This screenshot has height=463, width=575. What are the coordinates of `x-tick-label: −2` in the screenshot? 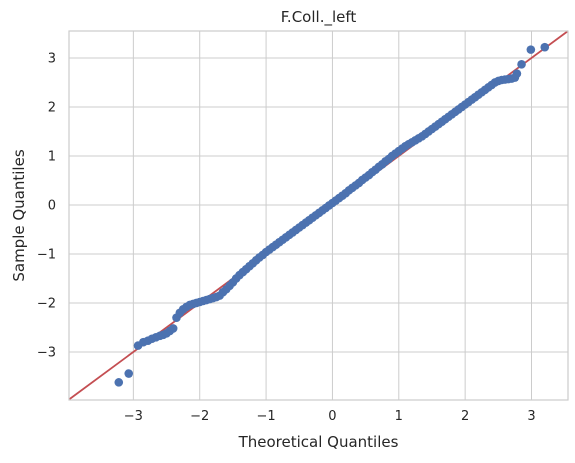 It's located at (199, 416).